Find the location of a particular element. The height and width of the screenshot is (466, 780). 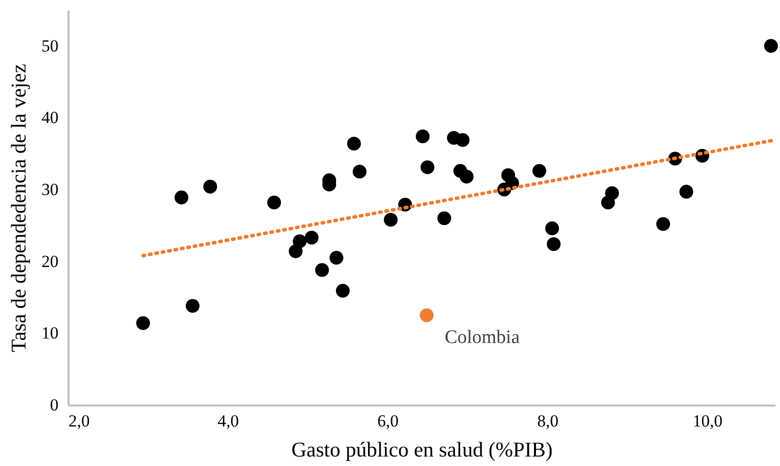

x-tick-label: 10,0 is located at coordinates (707, 421).